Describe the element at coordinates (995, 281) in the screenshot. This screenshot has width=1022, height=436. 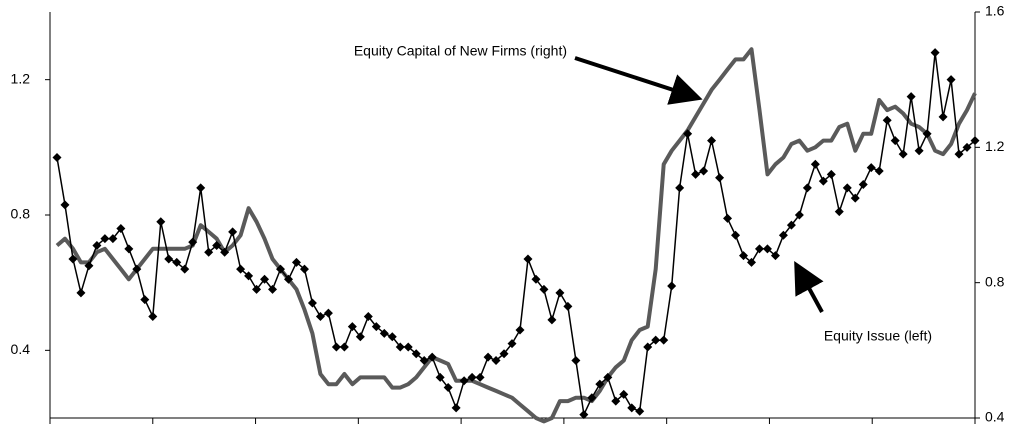
I see `y2-tick-label: 0.8` at that location.